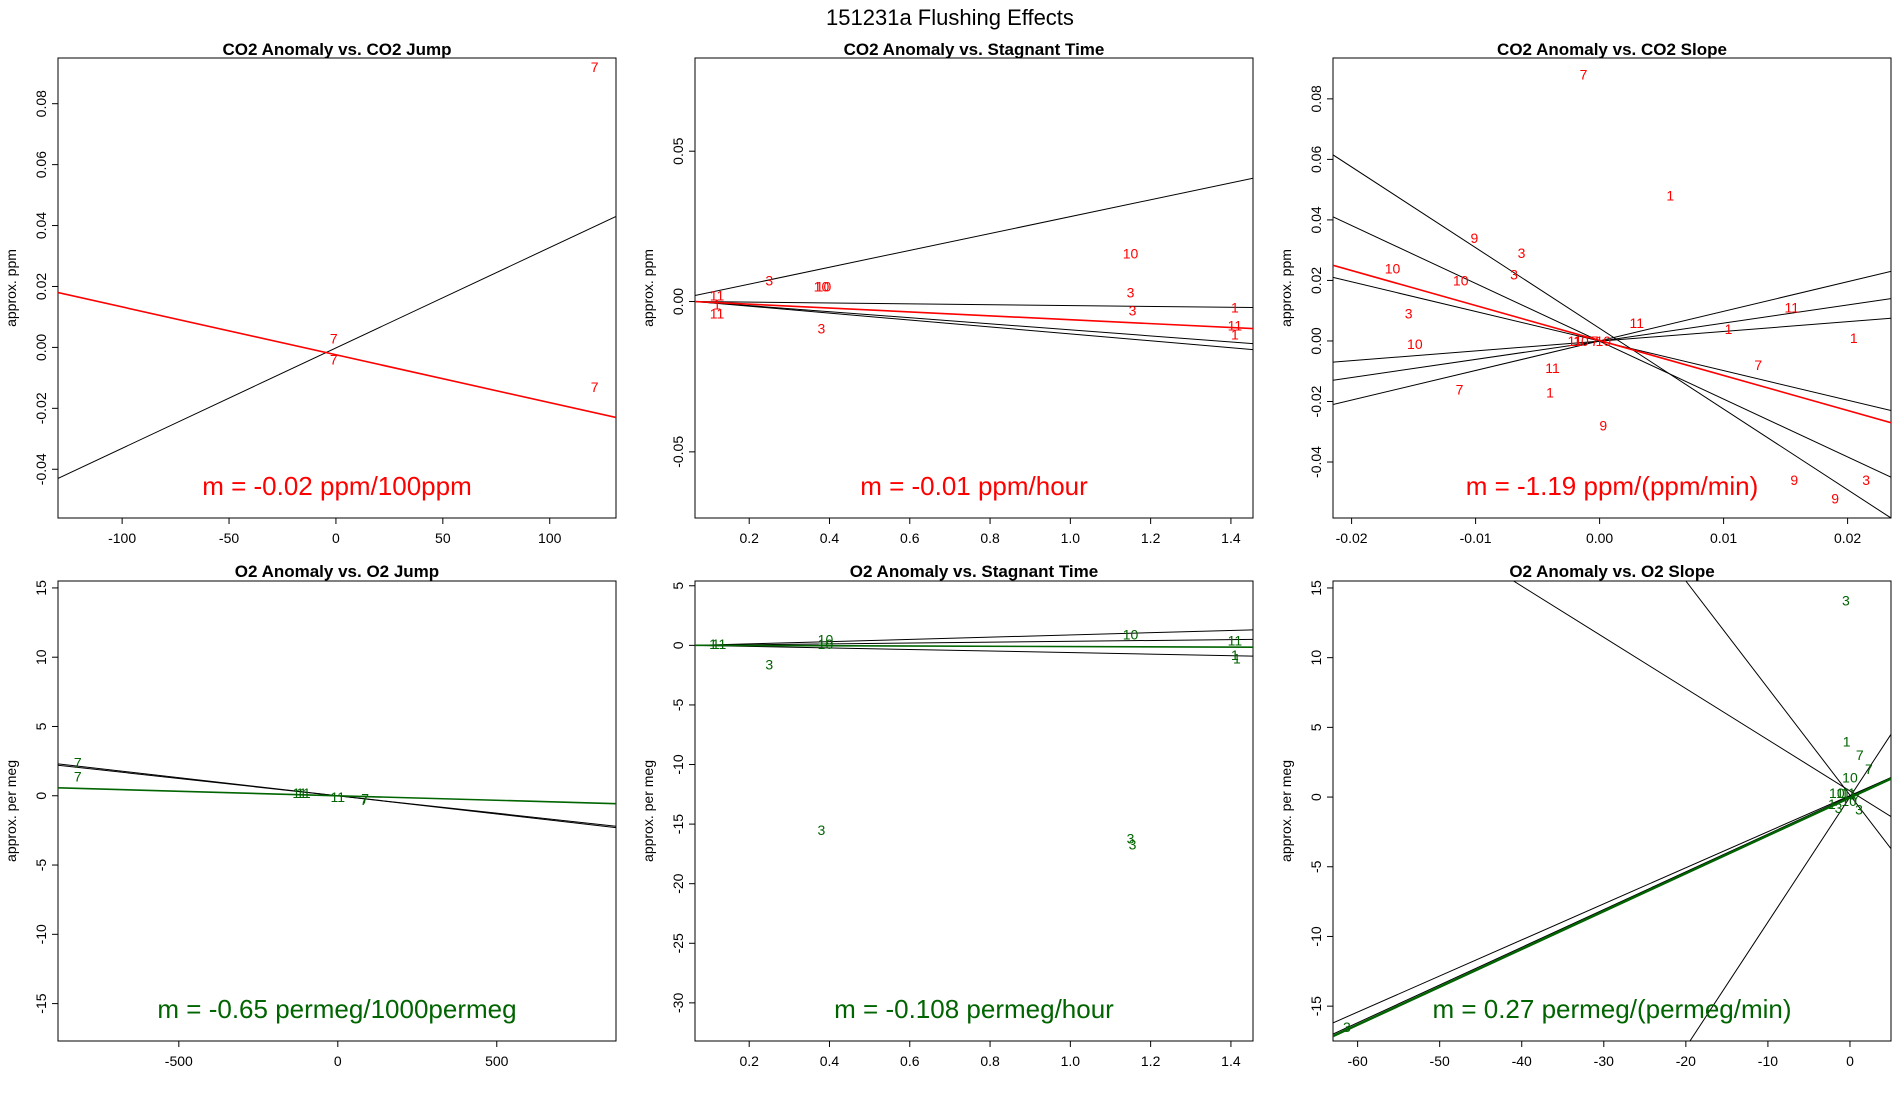  I want to click on x-tick-label: 0, so click(1850, 1061).